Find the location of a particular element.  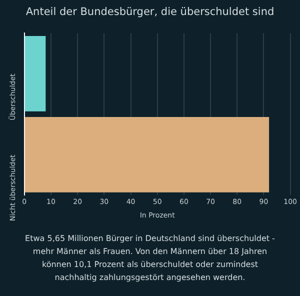

chart-title: Anteil der Bundesbürger, die überschuldet sind is located at coordinates (150, 12).